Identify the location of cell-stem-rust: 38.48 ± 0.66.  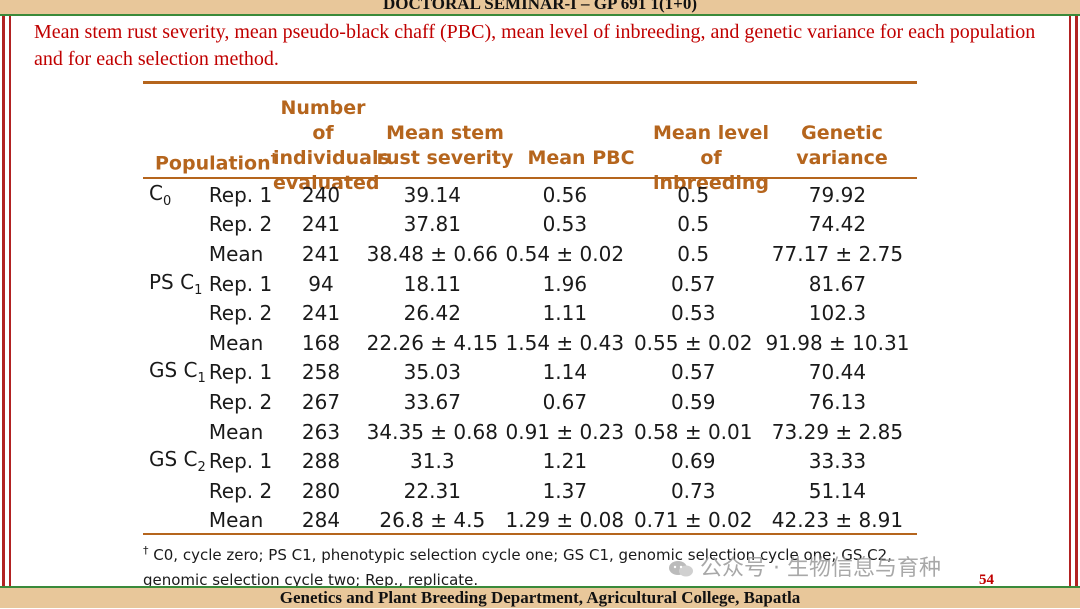
(432, 253).